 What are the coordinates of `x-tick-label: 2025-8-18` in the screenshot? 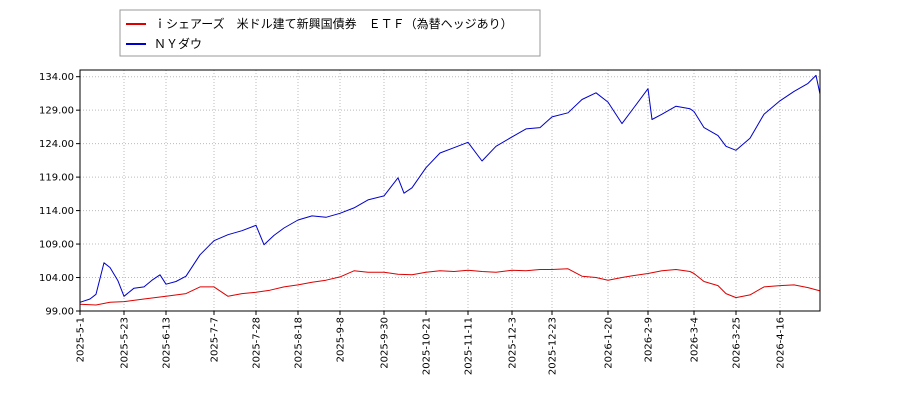 It's located at (299, 343).